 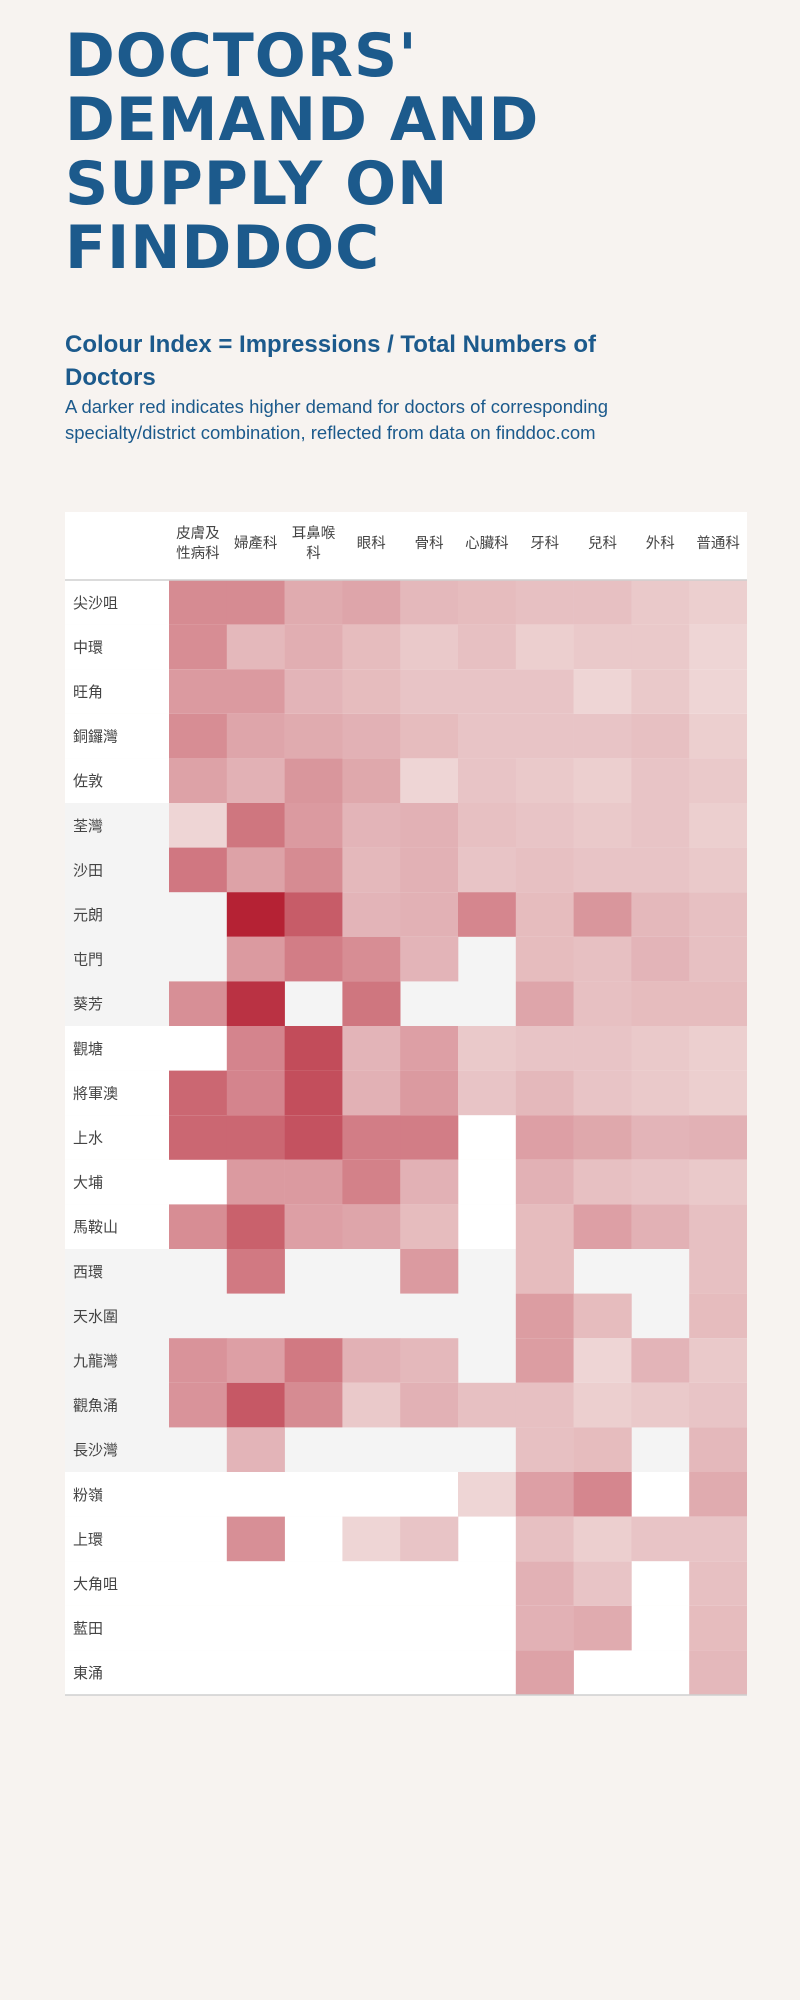 What do you see at coordinates (406, 546) in the screenshot?
I see `heatmap-header` at bounding box center [406, 546].